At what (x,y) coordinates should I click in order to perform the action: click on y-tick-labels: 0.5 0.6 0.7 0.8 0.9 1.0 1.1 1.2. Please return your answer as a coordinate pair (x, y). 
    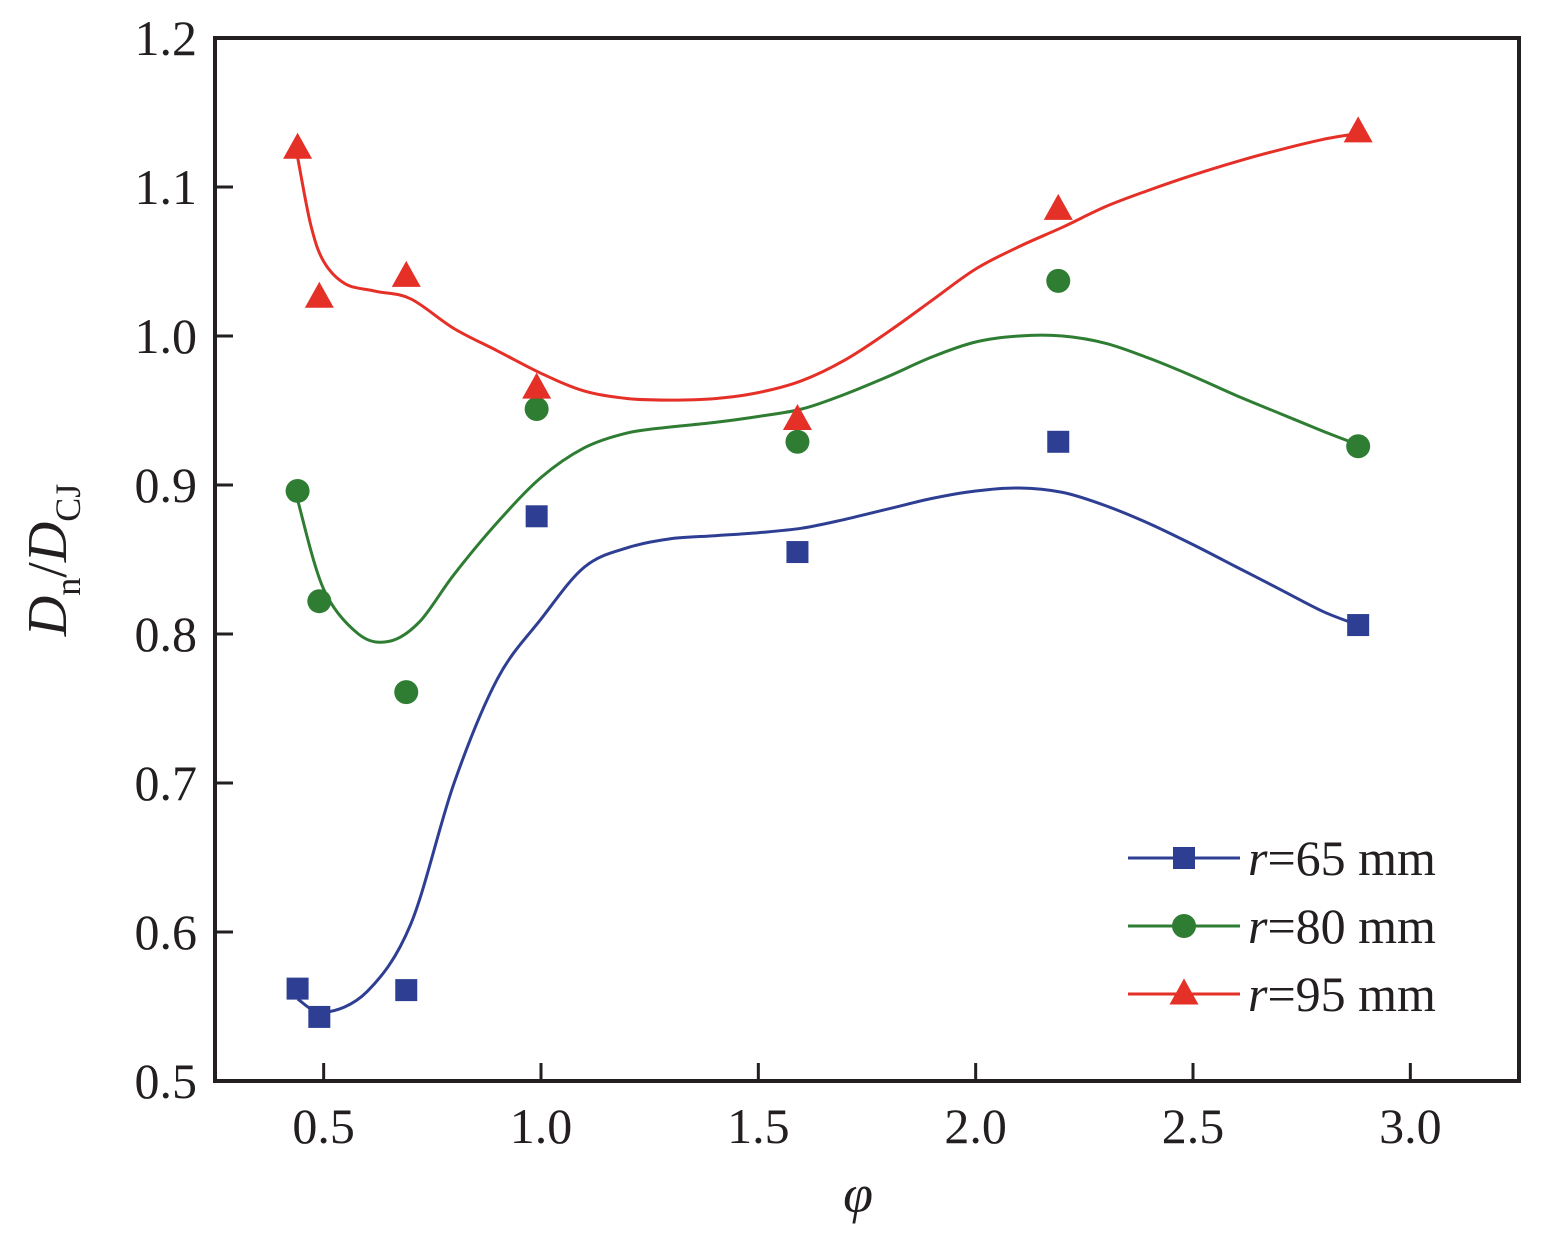
    Looking at the image, I should click on (166, 559).